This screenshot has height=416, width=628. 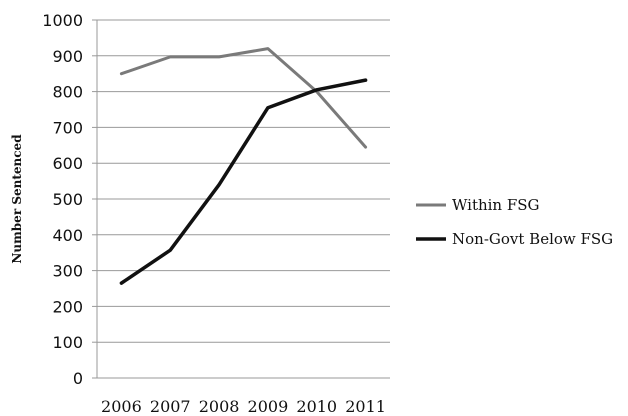 What do you see at coordinates (514, 222) in the screenshot?
I see `legend: Within FSG Non-Govt Below FSG` at bounding box center [514, 222].